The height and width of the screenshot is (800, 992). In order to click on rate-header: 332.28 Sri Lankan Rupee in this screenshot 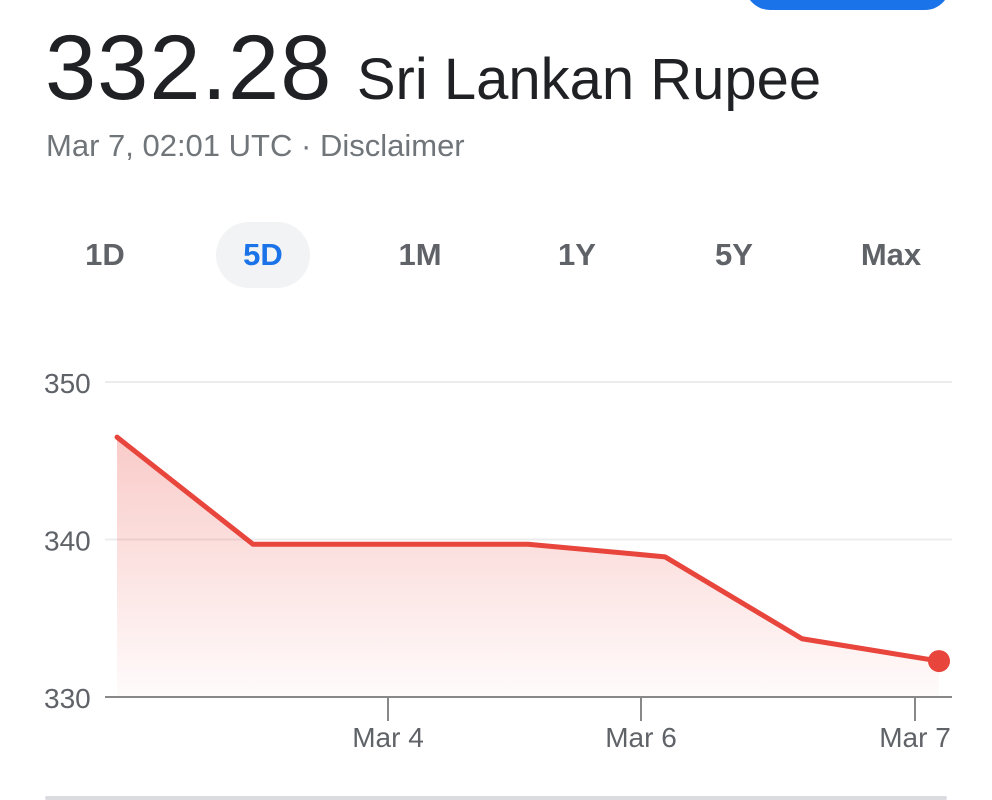, I will do `click(433, 68)`.